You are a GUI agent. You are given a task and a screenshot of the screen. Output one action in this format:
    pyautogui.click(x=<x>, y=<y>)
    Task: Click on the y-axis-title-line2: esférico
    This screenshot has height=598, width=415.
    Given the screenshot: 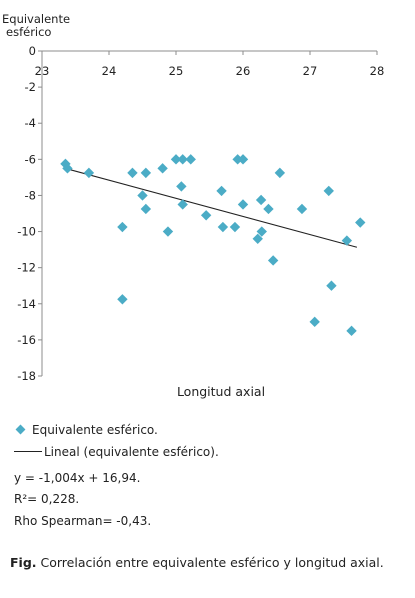 What is the action you would take?
    pyautogui.click(x=28, y=32)
    